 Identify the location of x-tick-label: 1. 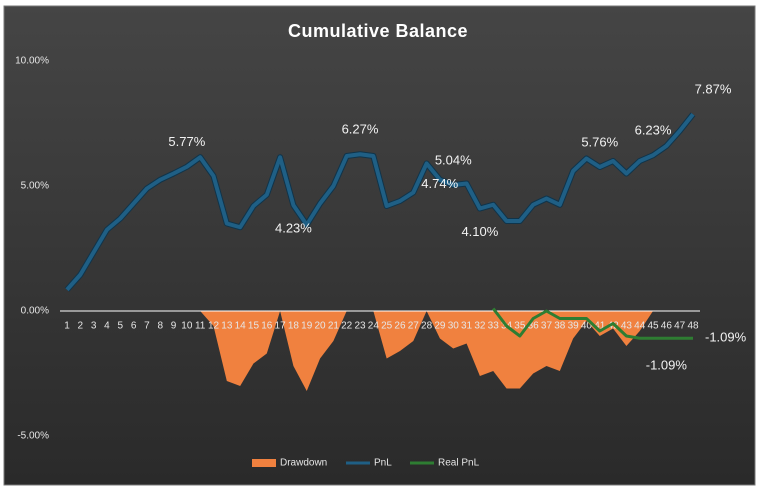
(67, 326).